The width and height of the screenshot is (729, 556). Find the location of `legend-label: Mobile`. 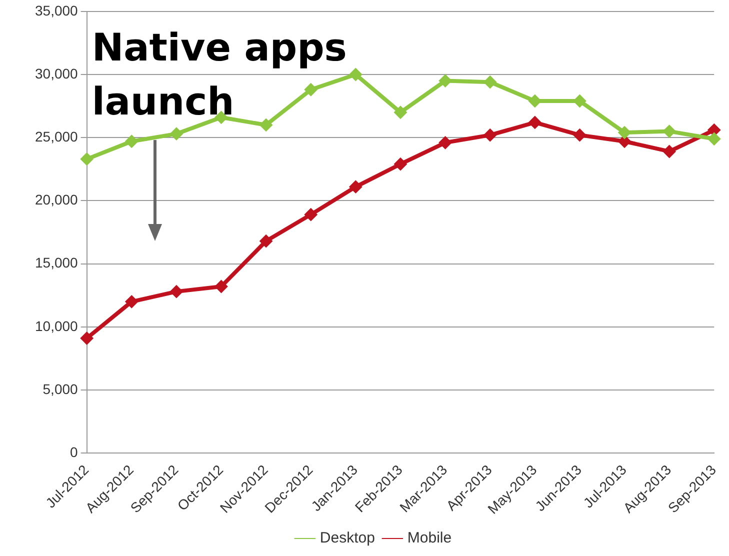

legend-label: Mobile is located at coordinates (429, 538).